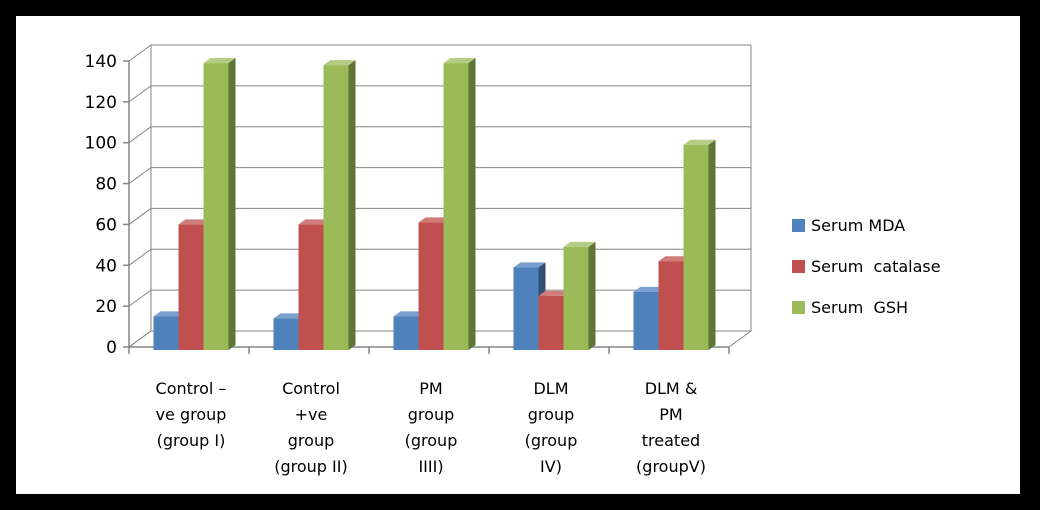  I want to click on legend-label: Serum MDA, so click(858, 225).